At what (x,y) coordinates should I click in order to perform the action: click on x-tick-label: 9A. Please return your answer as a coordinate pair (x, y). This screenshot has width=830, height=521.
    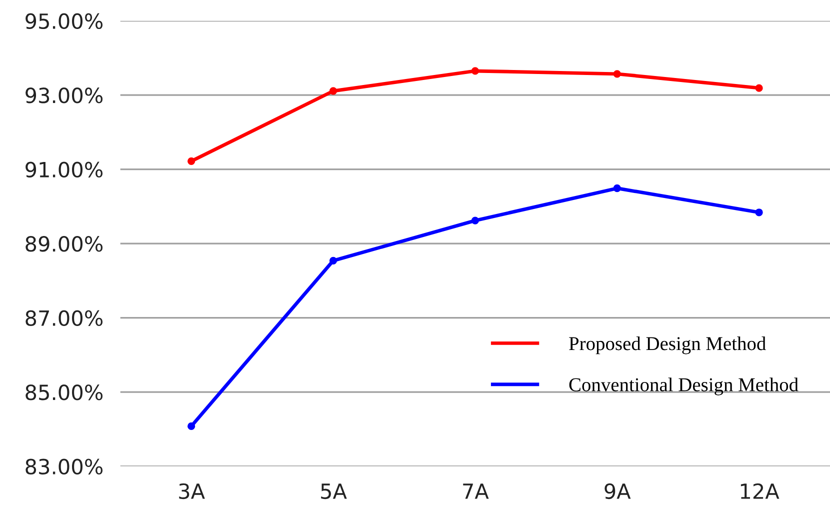
    Looking at the image, I should click on (617, 491).